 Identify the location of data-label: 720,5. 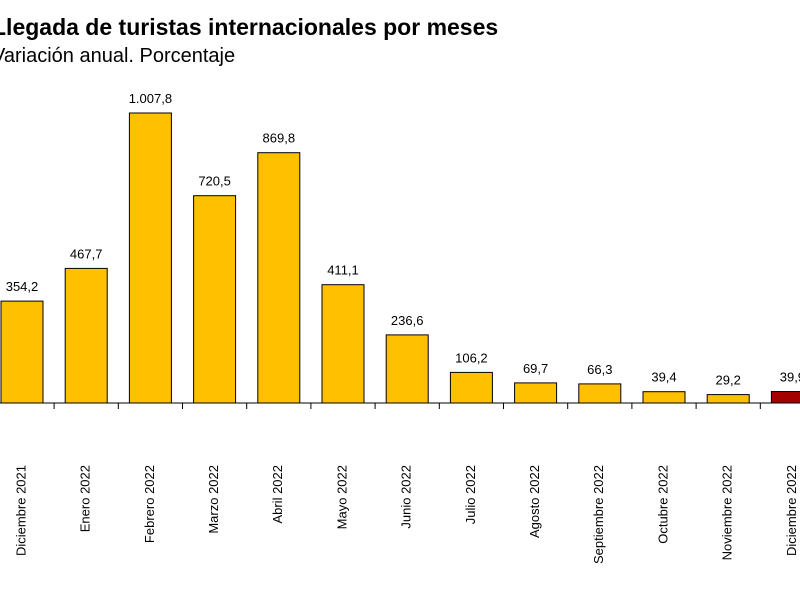
(214, 181).